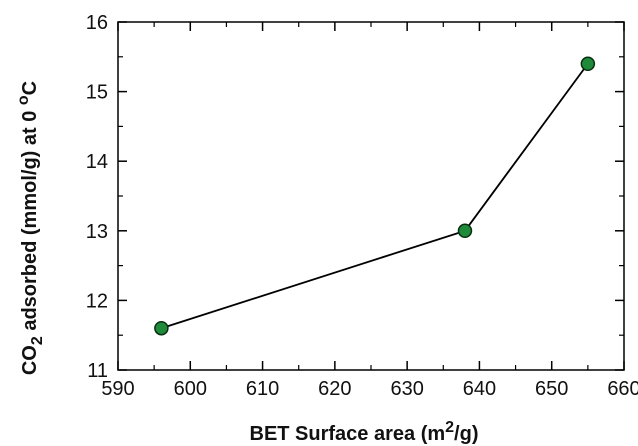 The image size is (638, 446). What do you see at coordinates (334, 389) in the screenshot?
I see `x-tick-label: 620` at bounding box center [334, 389].